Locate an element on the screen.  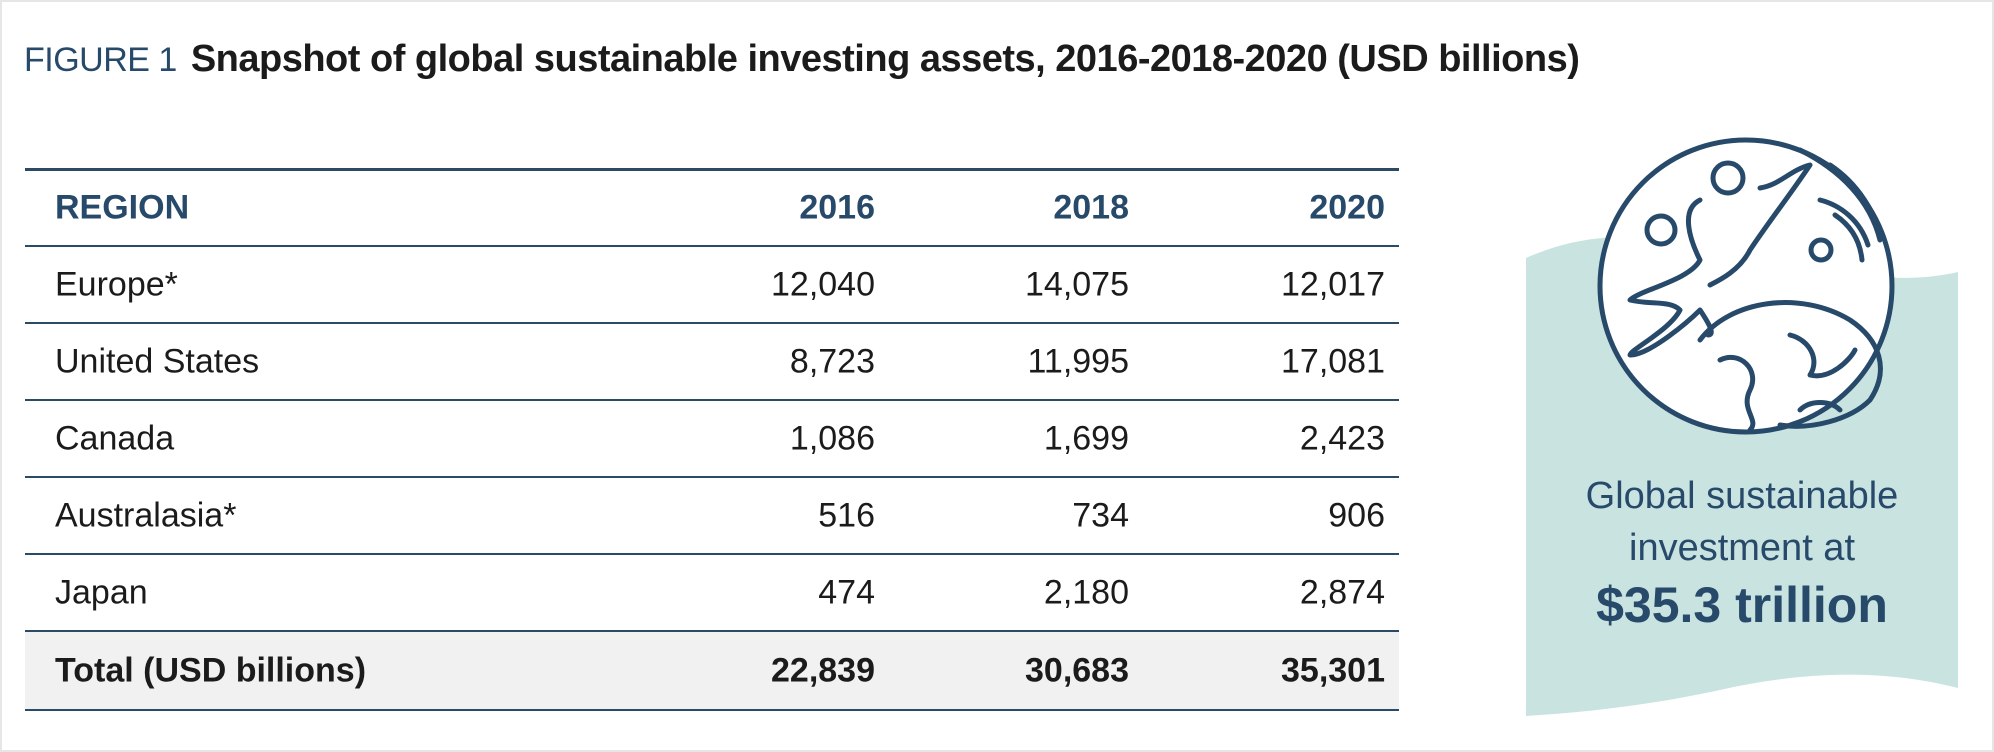
table-cell: 516 is located at coordinates (846, 515).